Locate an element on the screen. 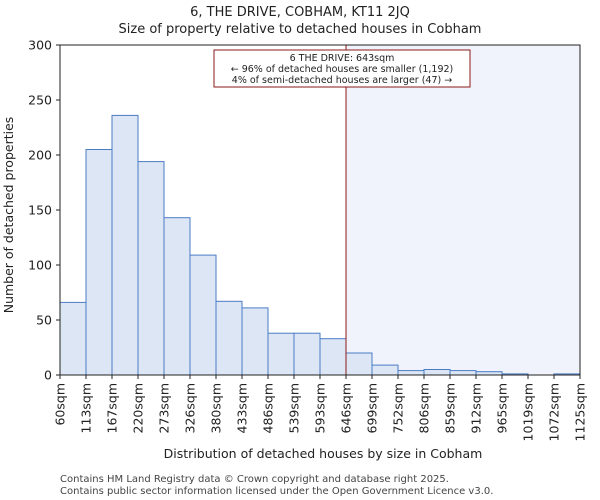  bar-593sqm is located at coordinates (333, 357).